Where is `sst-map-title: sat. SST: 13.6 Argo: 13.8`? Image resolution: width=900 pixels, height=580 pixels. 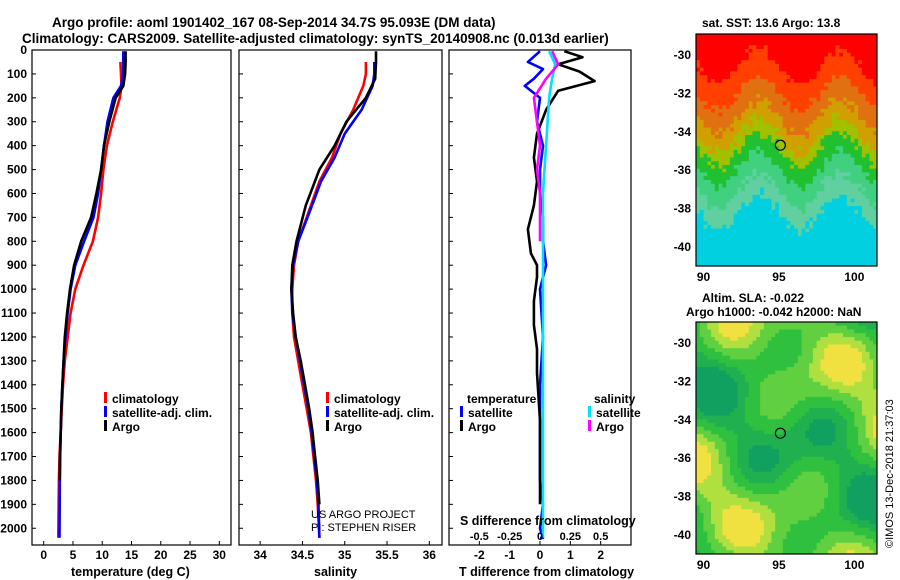
sst-map-title: sat. SST: 13.6 Argo: 13.8 is located at coordinates (771, 23).